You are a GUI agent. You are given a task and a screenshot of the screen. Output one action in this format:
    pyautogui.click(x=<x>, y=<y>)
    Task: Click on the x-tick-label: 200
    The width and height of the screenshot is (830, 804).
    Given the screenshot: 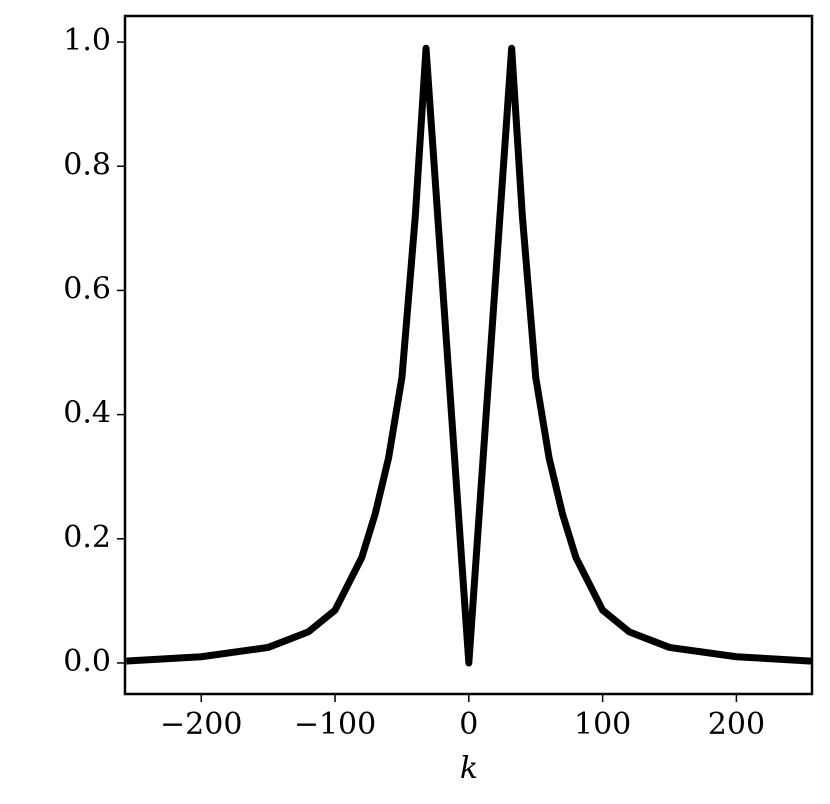 What is the action you would take?
    pyautogui.click(x=736, y=724)
    